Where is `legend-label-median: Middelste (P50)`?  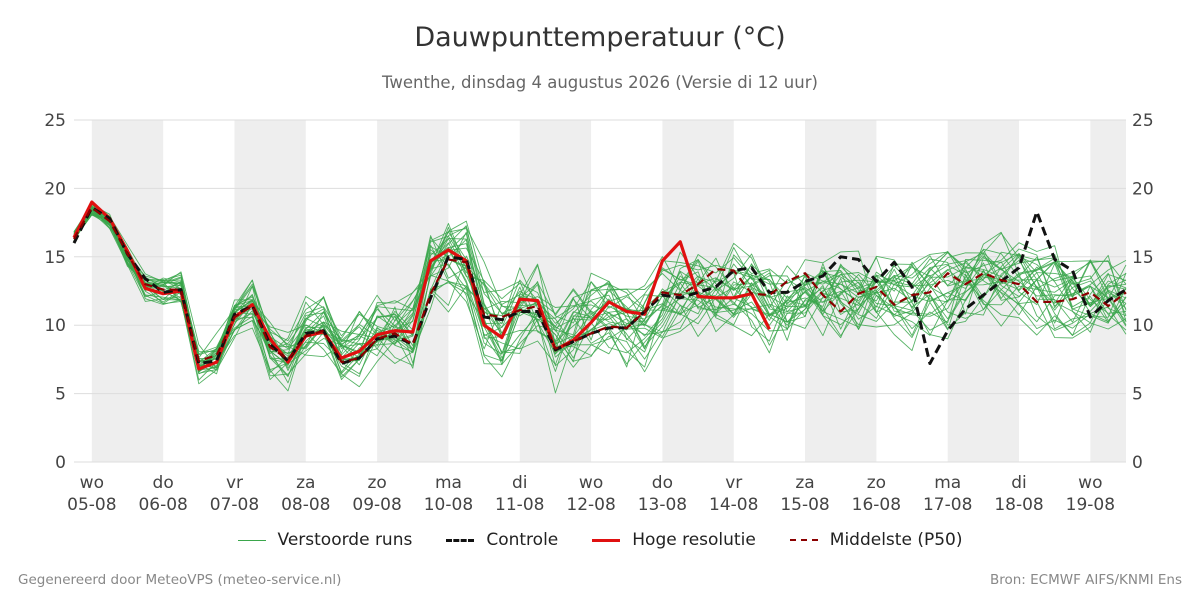
legend-label-median: Middelste (P50) is located at coordinates (896, 540).